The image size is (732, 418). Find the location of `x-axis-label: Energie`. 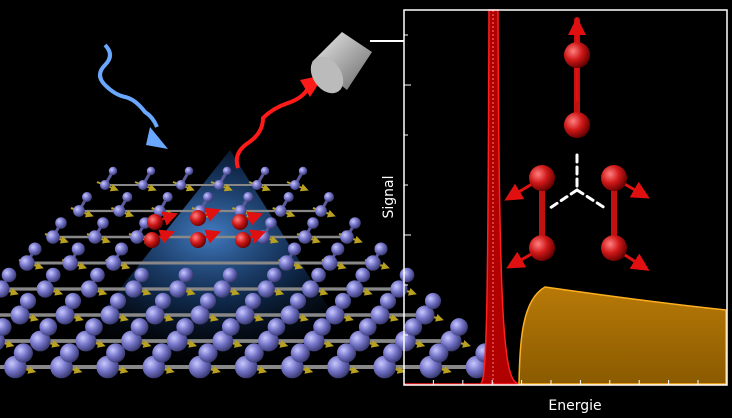

x-axis-label: Energie is located at coordinates (574, 406).